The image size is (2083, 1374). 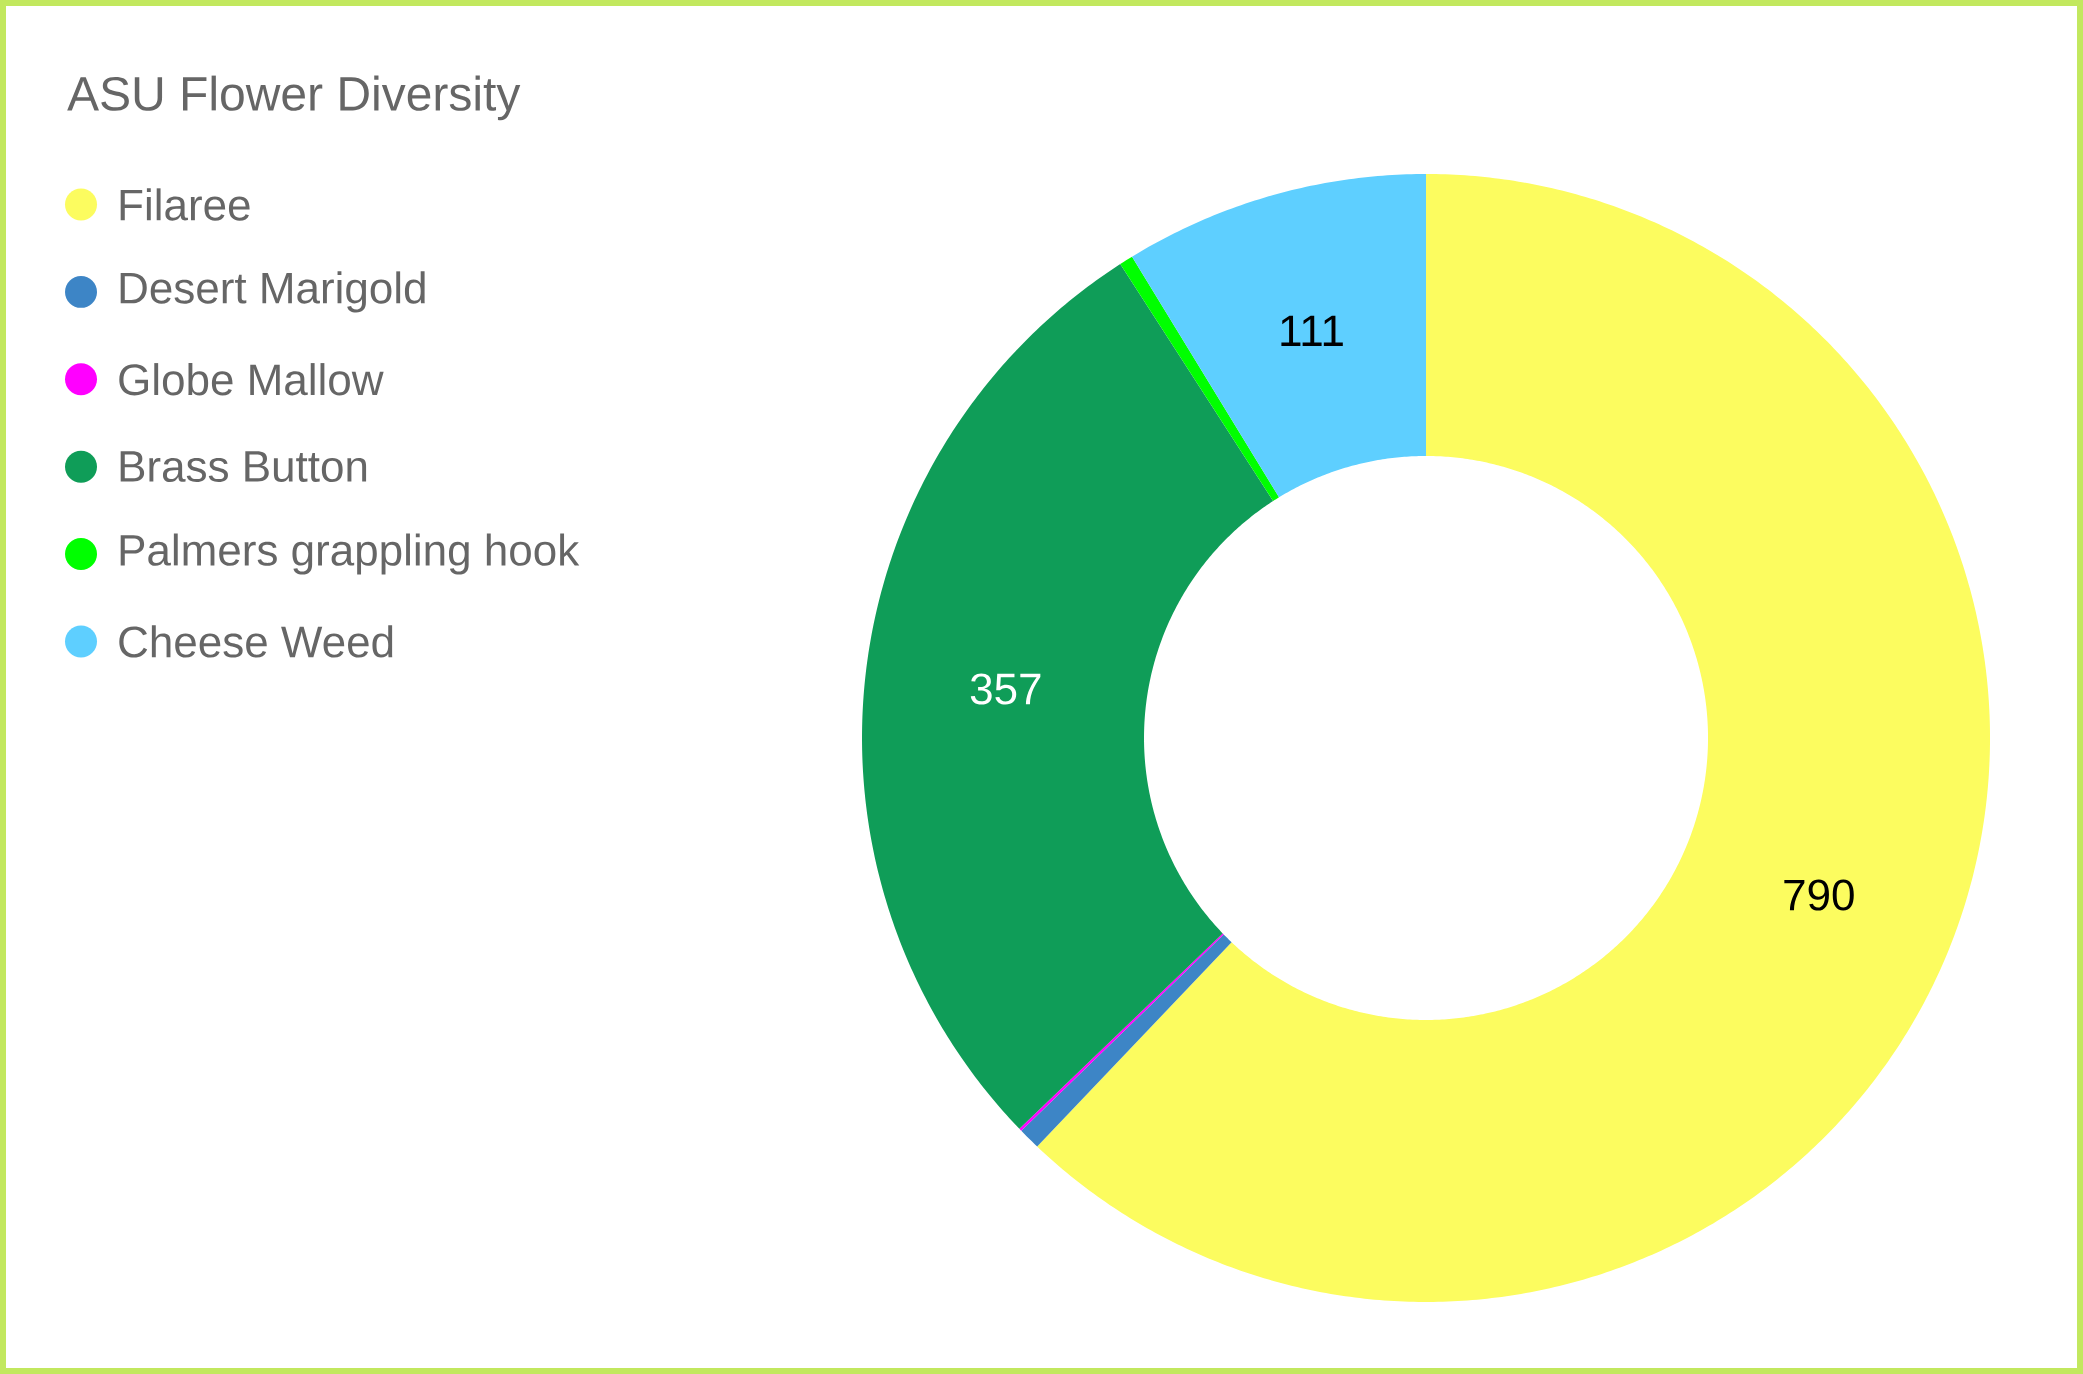 What do you see at coordinates (294, 98) in the screenshot?
I see `chart-title: ASU Flower Diversity` at bounding box center [294, 98].